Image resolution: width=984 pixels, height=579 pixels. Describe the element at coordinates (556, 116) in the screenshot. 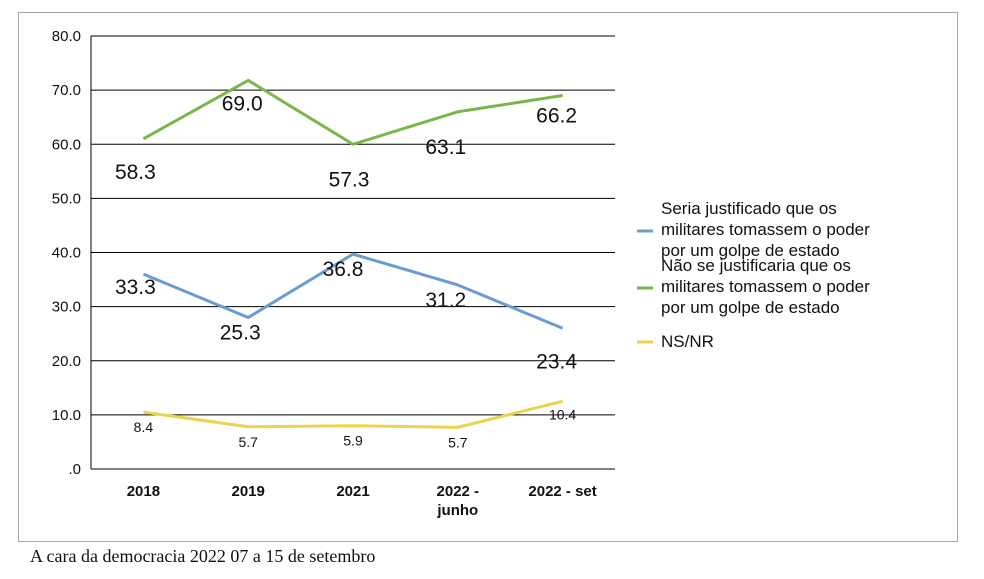

I see `data-label: 66.2` at that location.